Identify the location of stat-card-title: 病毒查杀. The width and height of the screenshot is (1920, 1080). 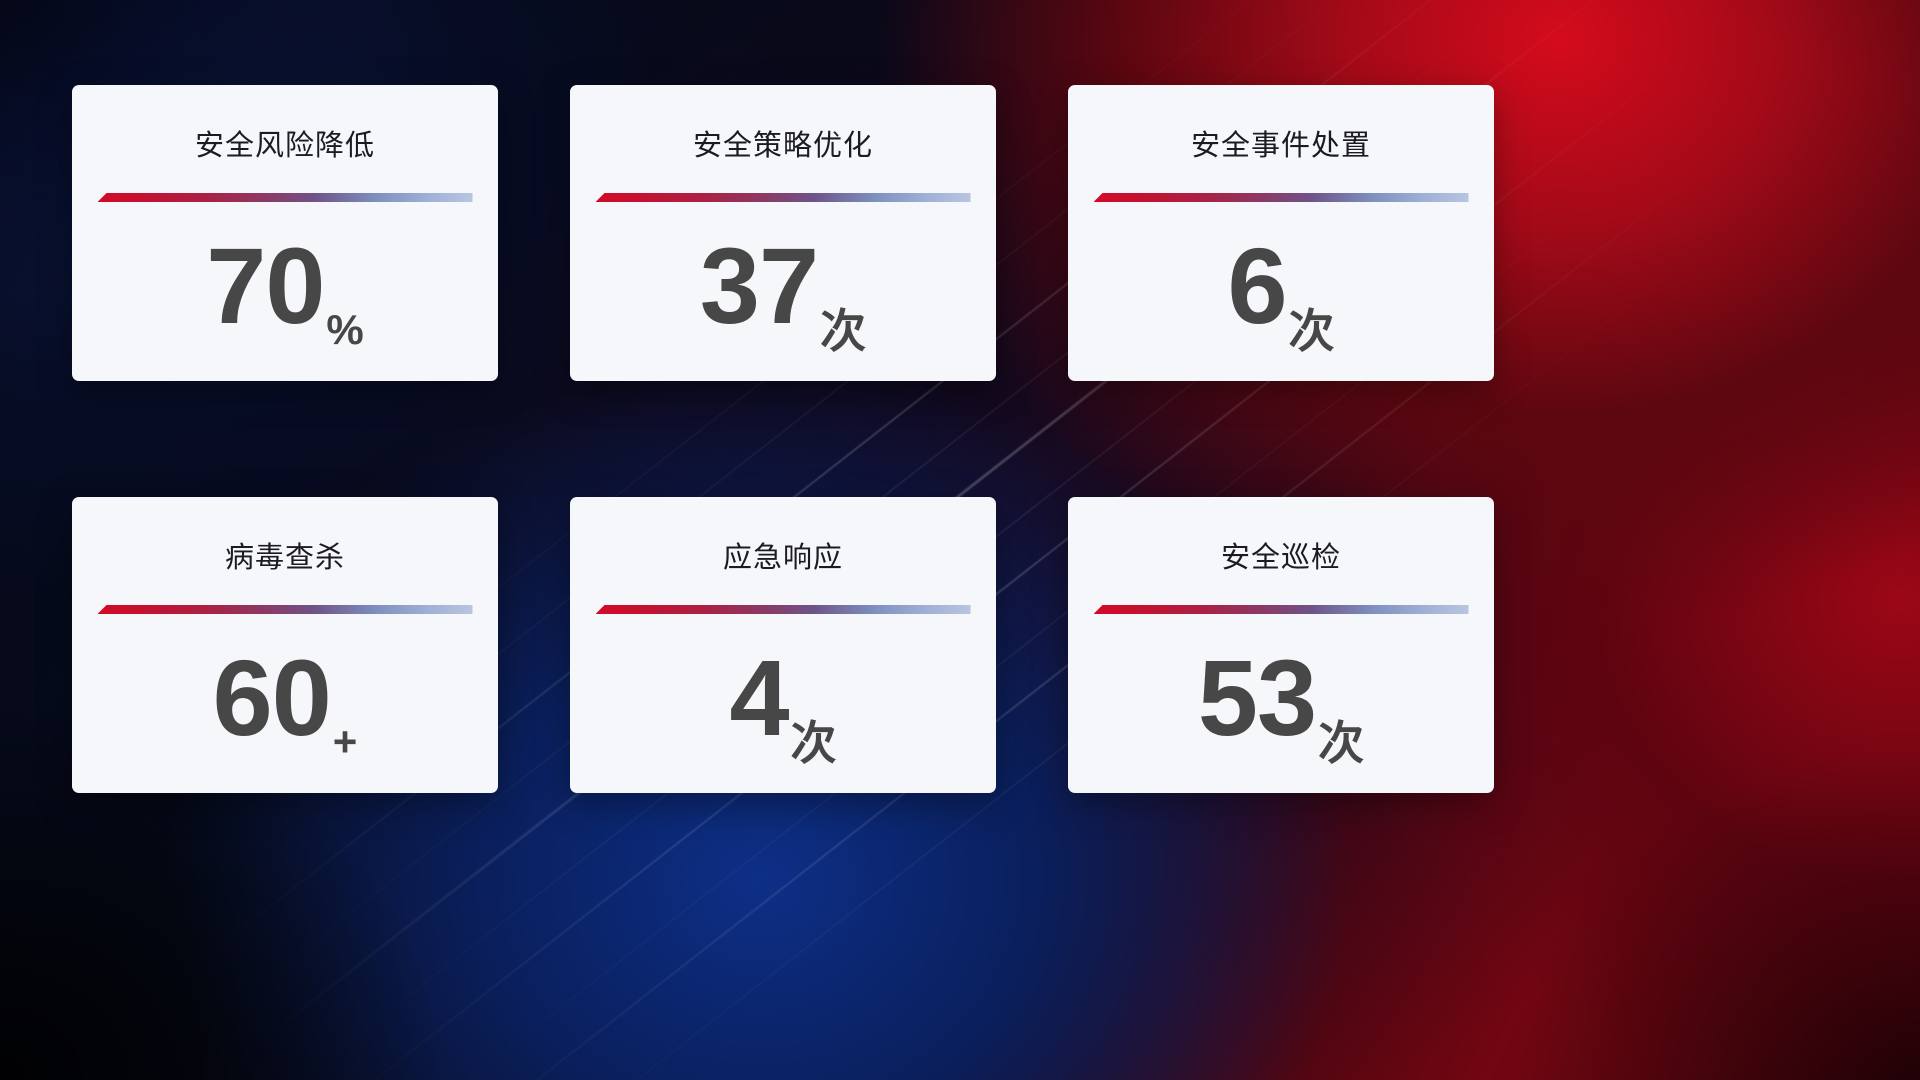
(284, 558).